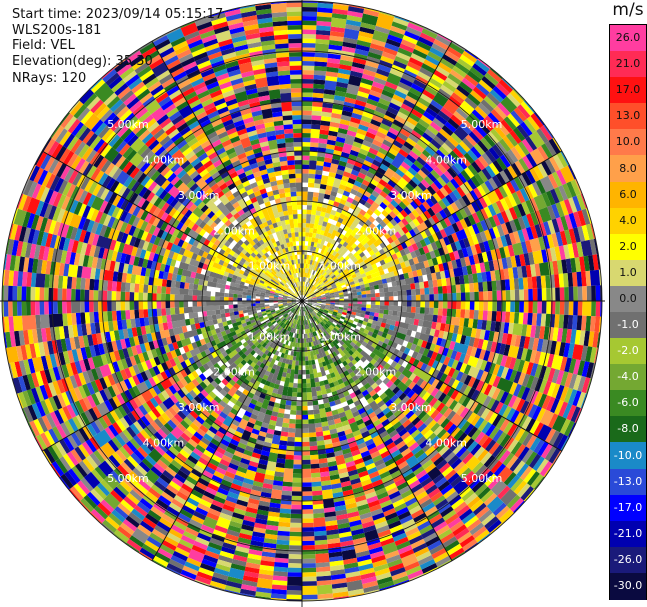 The height and width of the screenshot is (607, 647). What do you see at coordinates (199, 195) in the screenshot?
I see `range-ring-label: 3.00km` at bounding box center [199, 195].